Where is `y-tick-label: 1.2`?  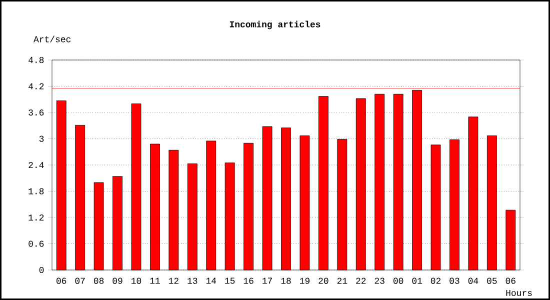 y-tick-label: 1.2 is located at coordinates (36, 217).